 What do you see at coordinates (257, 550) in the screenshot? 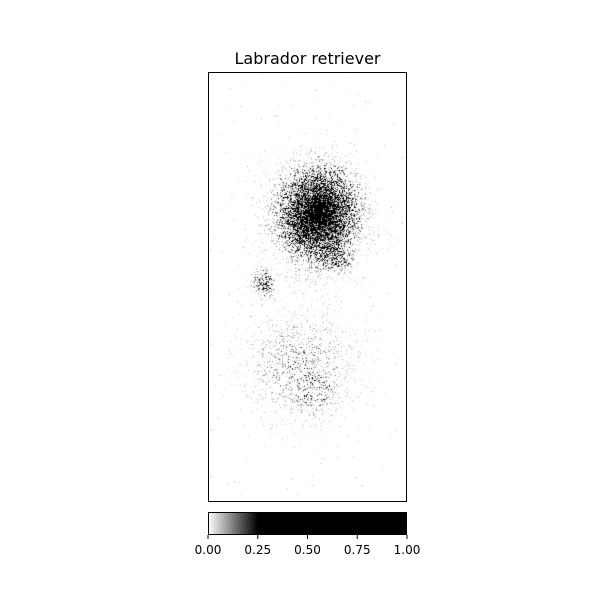
I see `colorbar-tick-label: 0.25` at bounding box center [257, 550].